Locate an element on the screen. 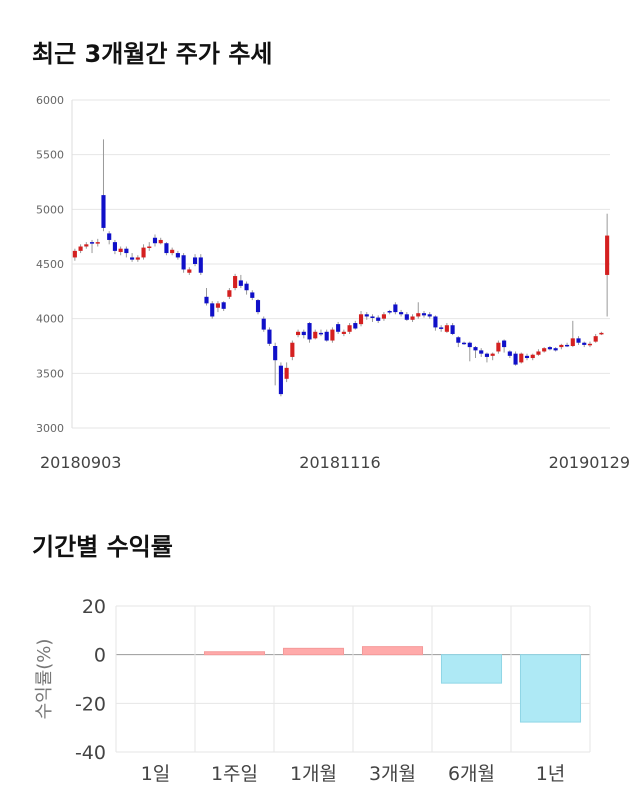  y-tick-label: 4000 is located at coordinates (50, 319).